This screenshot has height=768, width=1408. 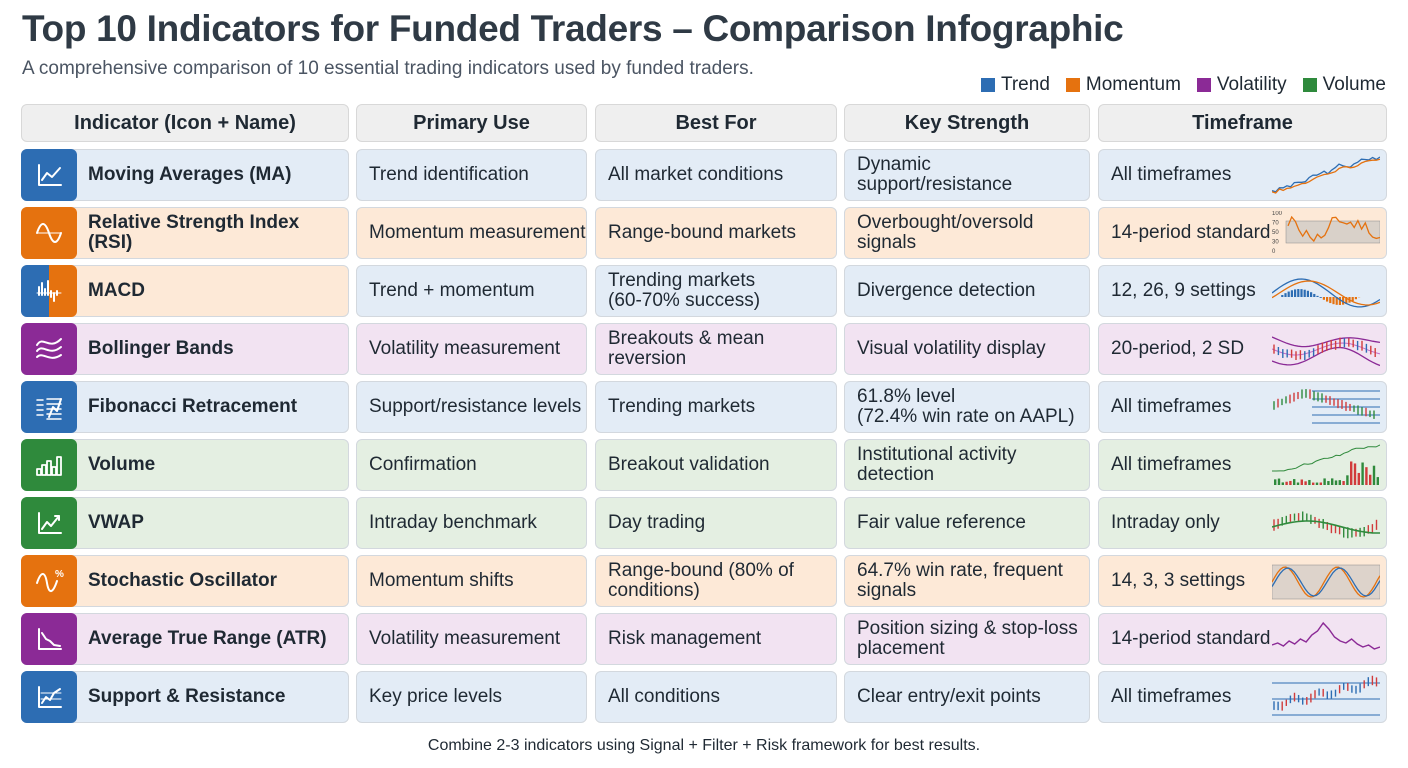 What do you see at coordinates (1326, 175) in the screenshot?
I see `ma-lines-minichart` at bounding box center [1326, 175].